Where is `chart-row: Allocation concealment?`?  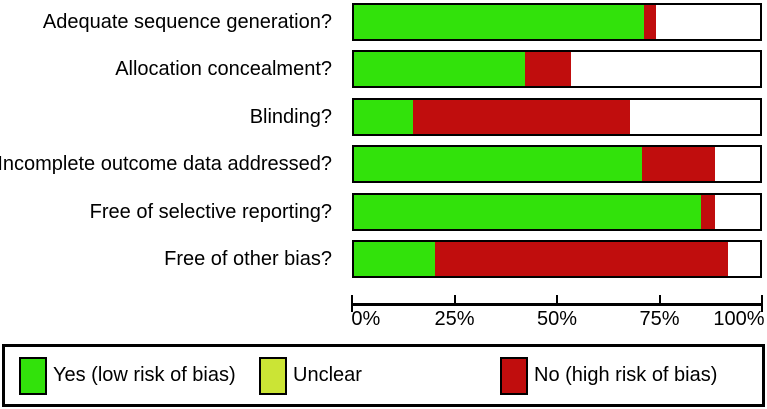 chart-row: Allocation concealment? is located at coordinates (383, 73).